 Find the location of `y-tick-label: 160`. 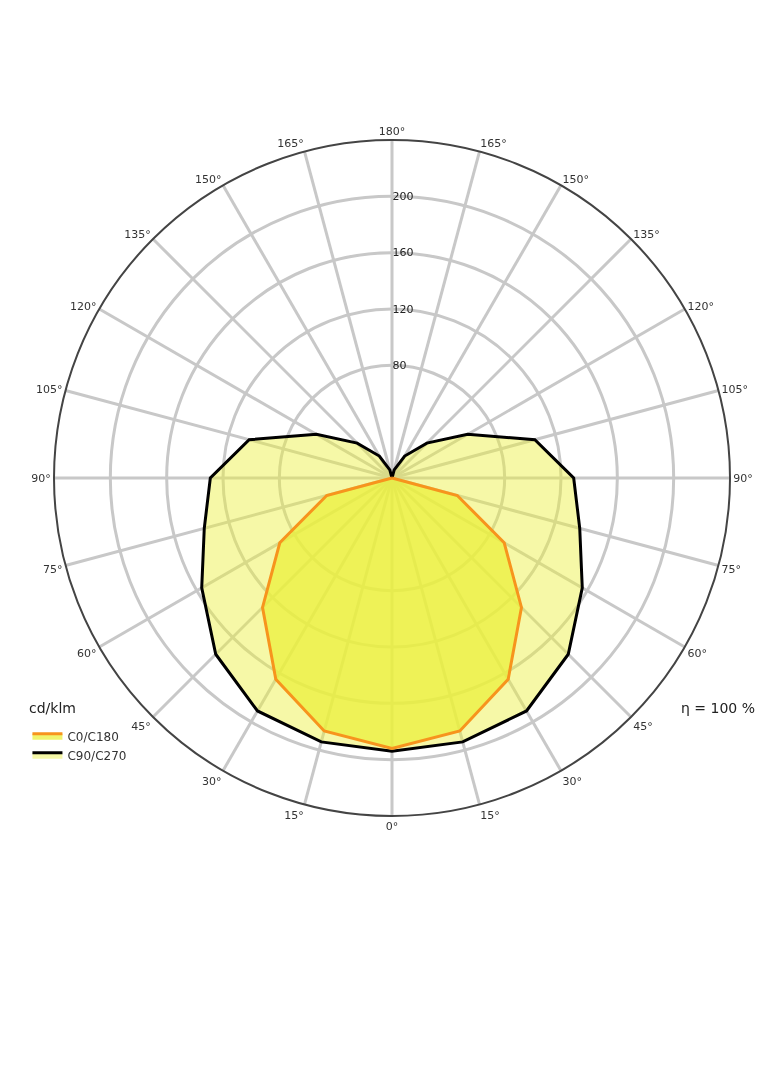

y-tick-label: 160 is located at coordinates (403, 253).